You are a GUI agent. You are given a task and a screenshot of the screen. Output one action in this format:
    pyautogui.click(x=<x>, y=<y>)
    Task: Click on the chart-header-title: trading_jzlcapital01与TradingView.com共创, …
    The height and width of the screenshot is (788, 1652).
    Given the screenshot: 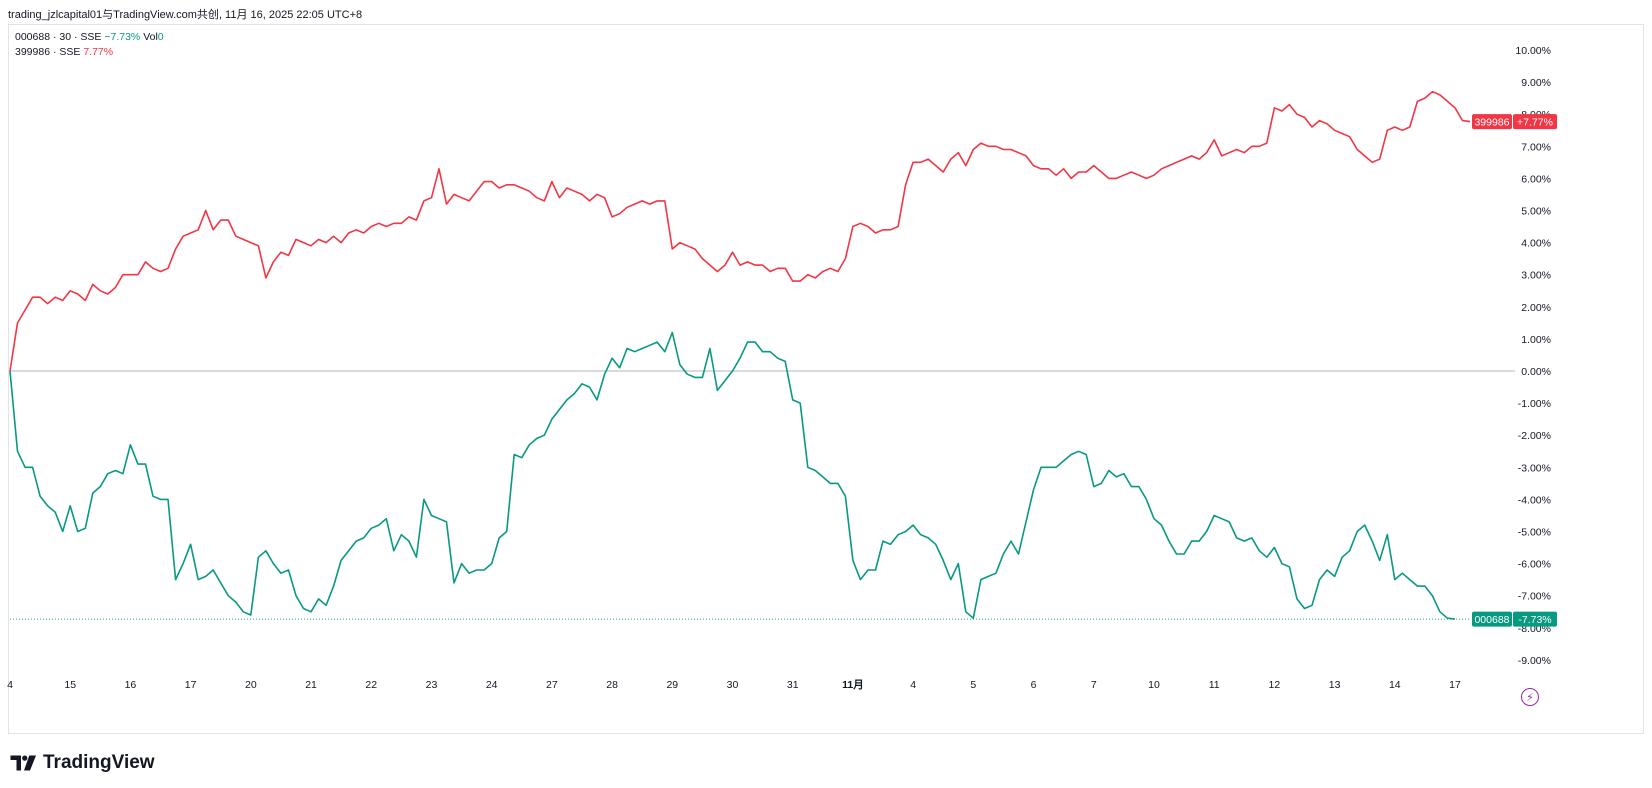 What is the action you would take?
    pyautogui.click(x=185, y=15)
    